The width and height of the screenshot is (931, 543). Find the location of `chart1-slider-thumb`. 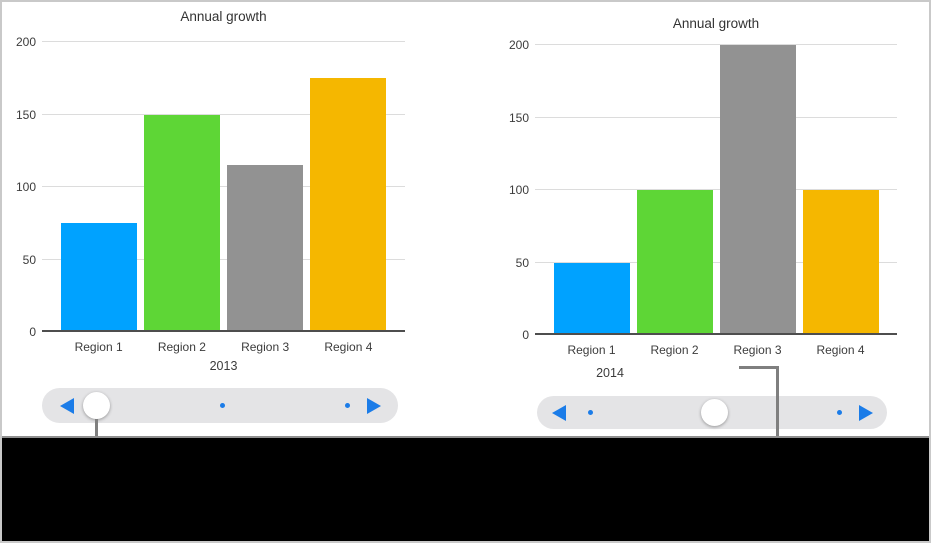

chart1-slider-thumb is located at coordinates (96, 405).